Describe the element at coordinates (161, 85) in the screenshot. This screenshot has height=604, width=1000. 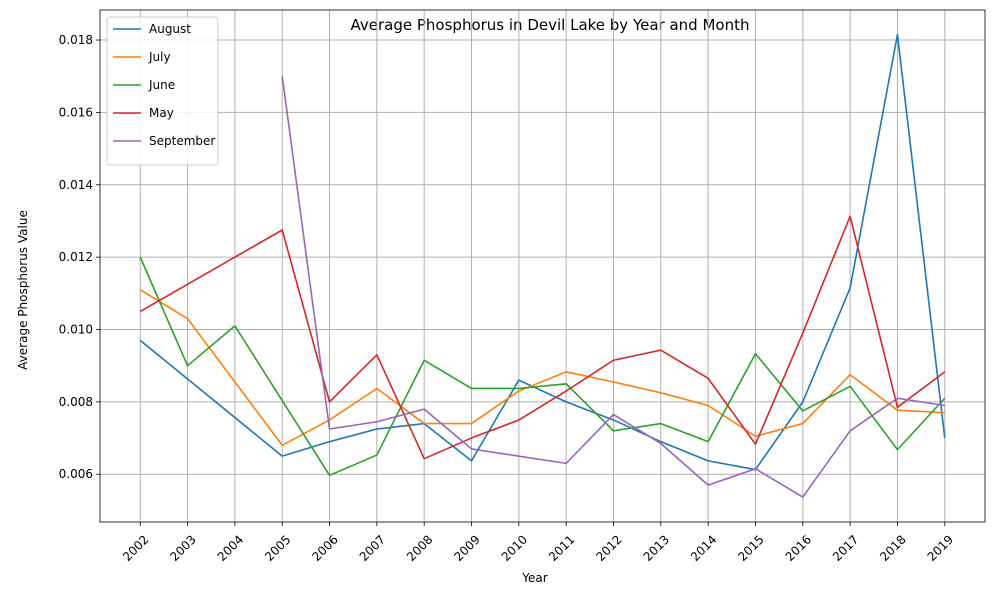
I see `legend-label: June` at that location.